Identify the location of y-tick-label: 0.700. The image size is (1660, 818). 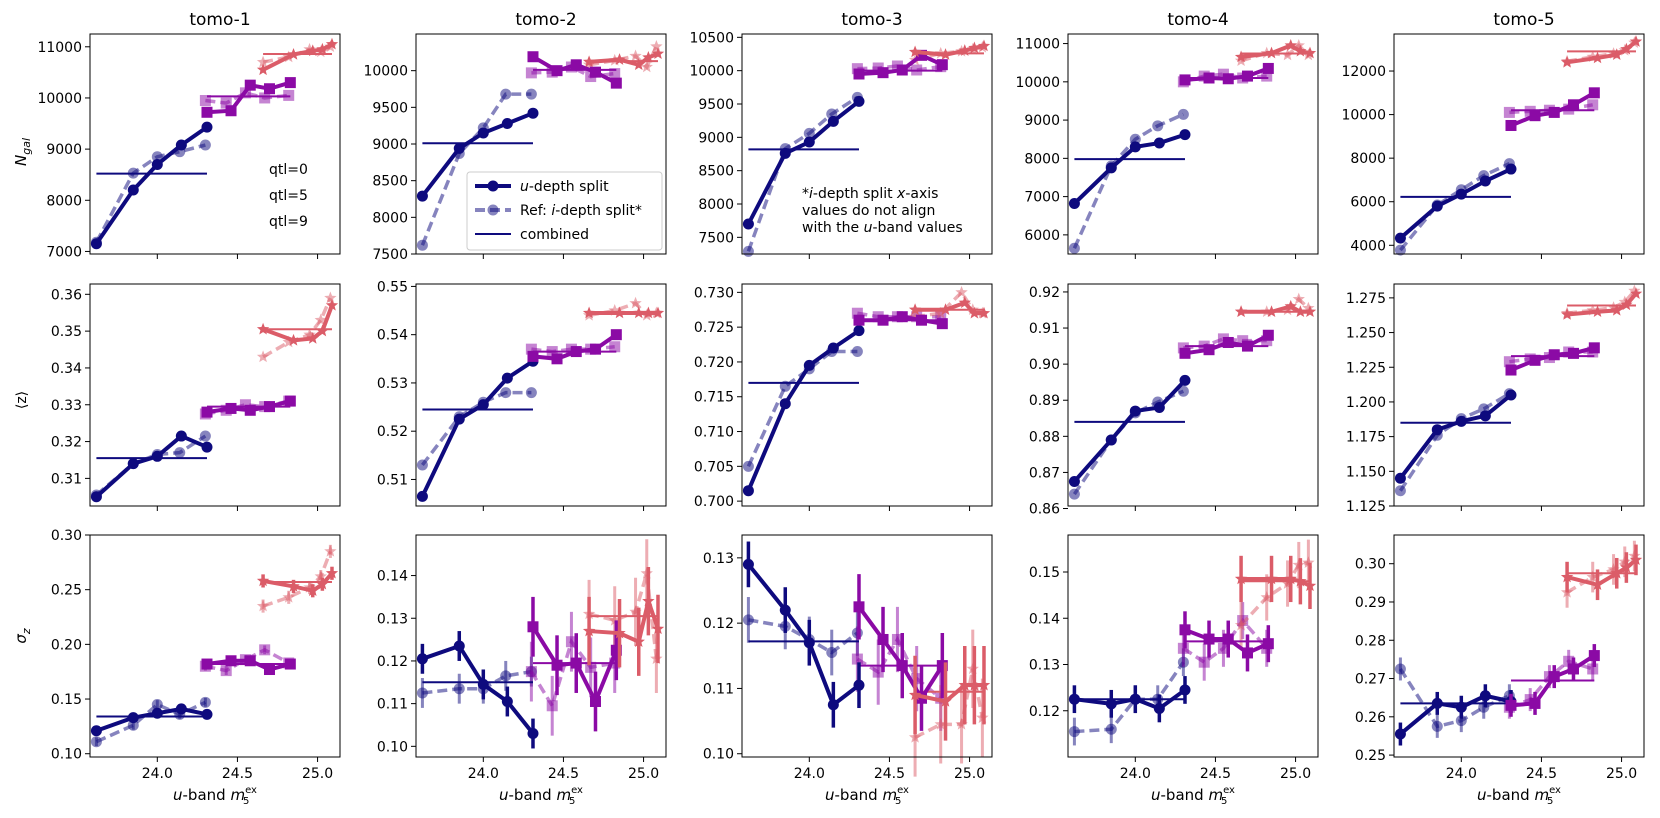
(714, 502).